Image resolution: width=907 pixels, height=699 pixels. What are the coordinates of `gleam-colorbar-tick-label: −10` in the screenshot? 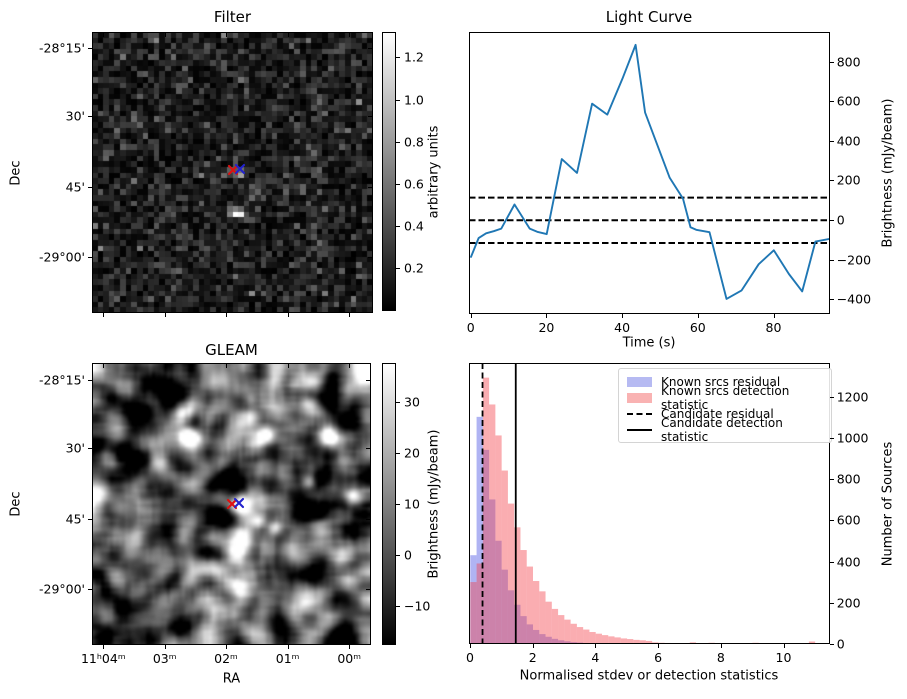 It's located at (417, 606).